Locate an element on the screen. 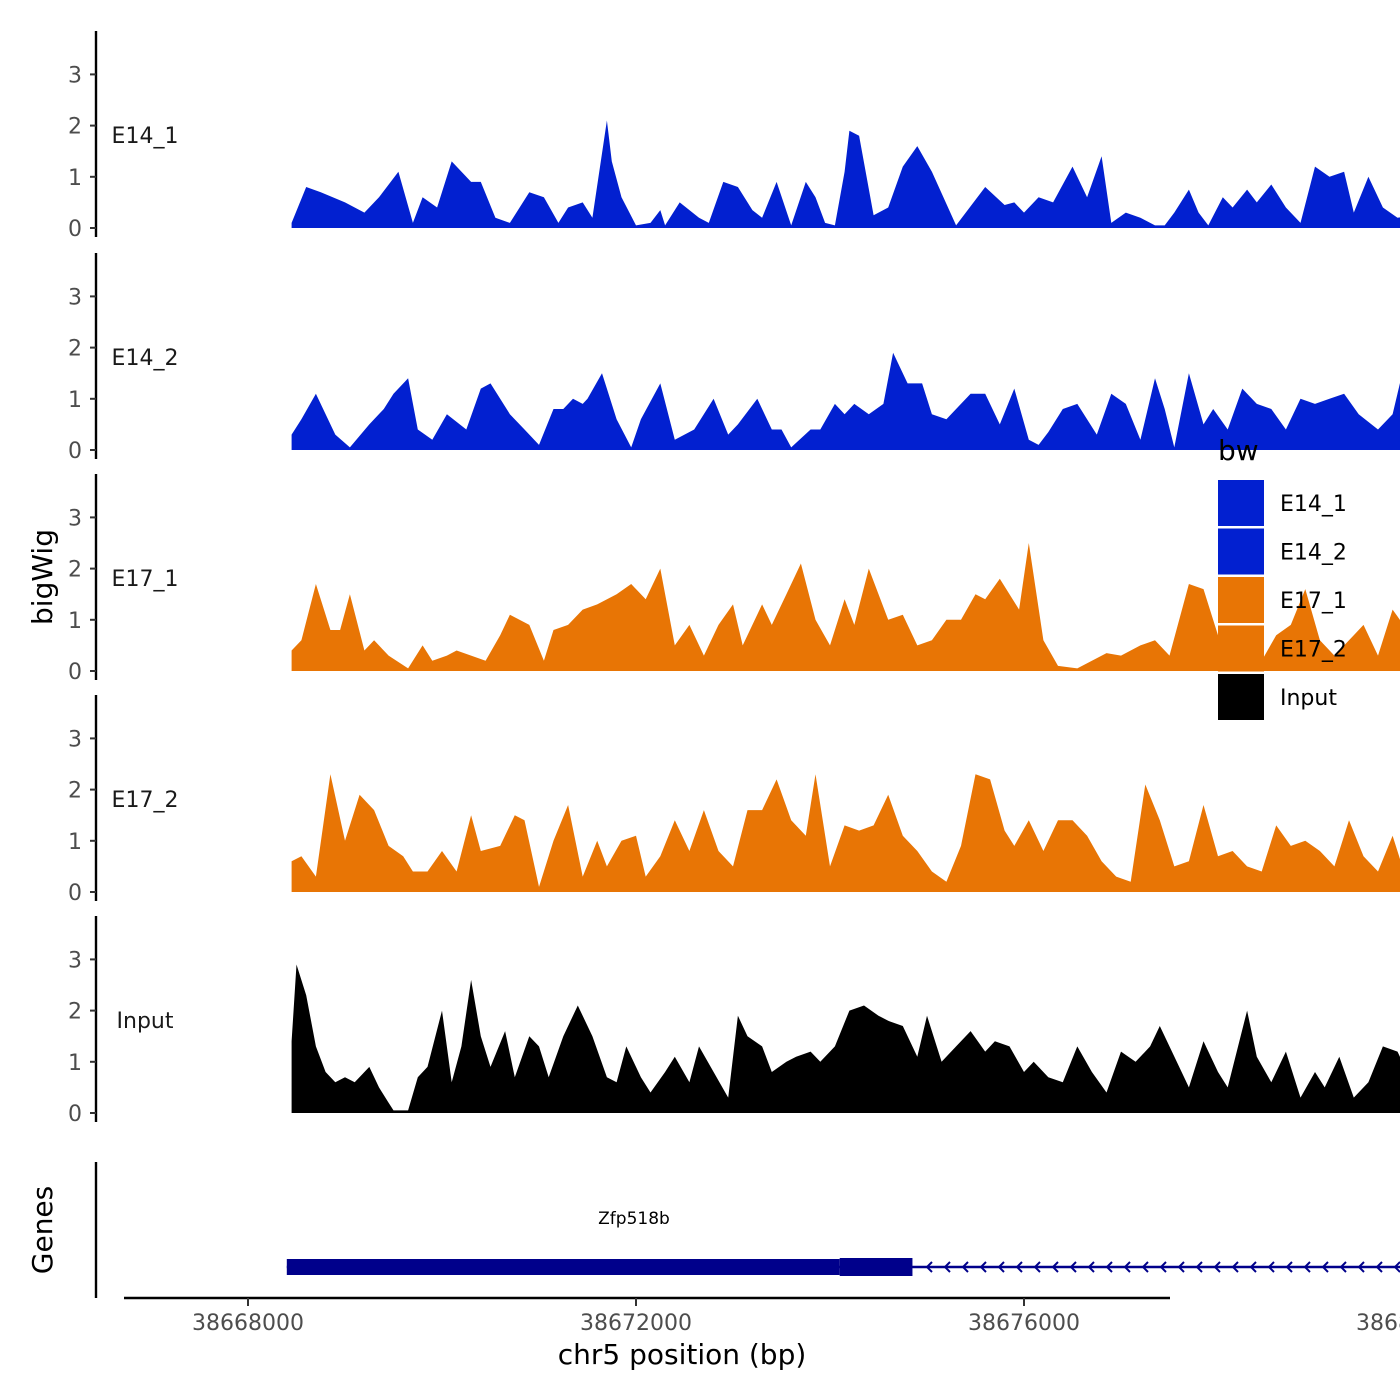  track-label: E17_2 is located at coordinates (145, 800).